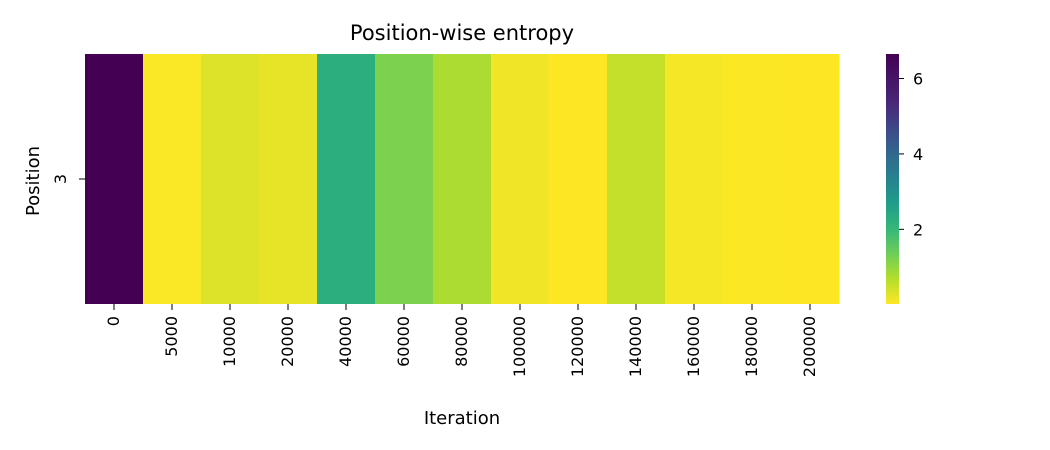 This screenshot has width=1050, height=450. What do you see at coordinates (635, 346) in the screenshot?
I see `x-tick-label: 140000` at bounding box center [635, 346].